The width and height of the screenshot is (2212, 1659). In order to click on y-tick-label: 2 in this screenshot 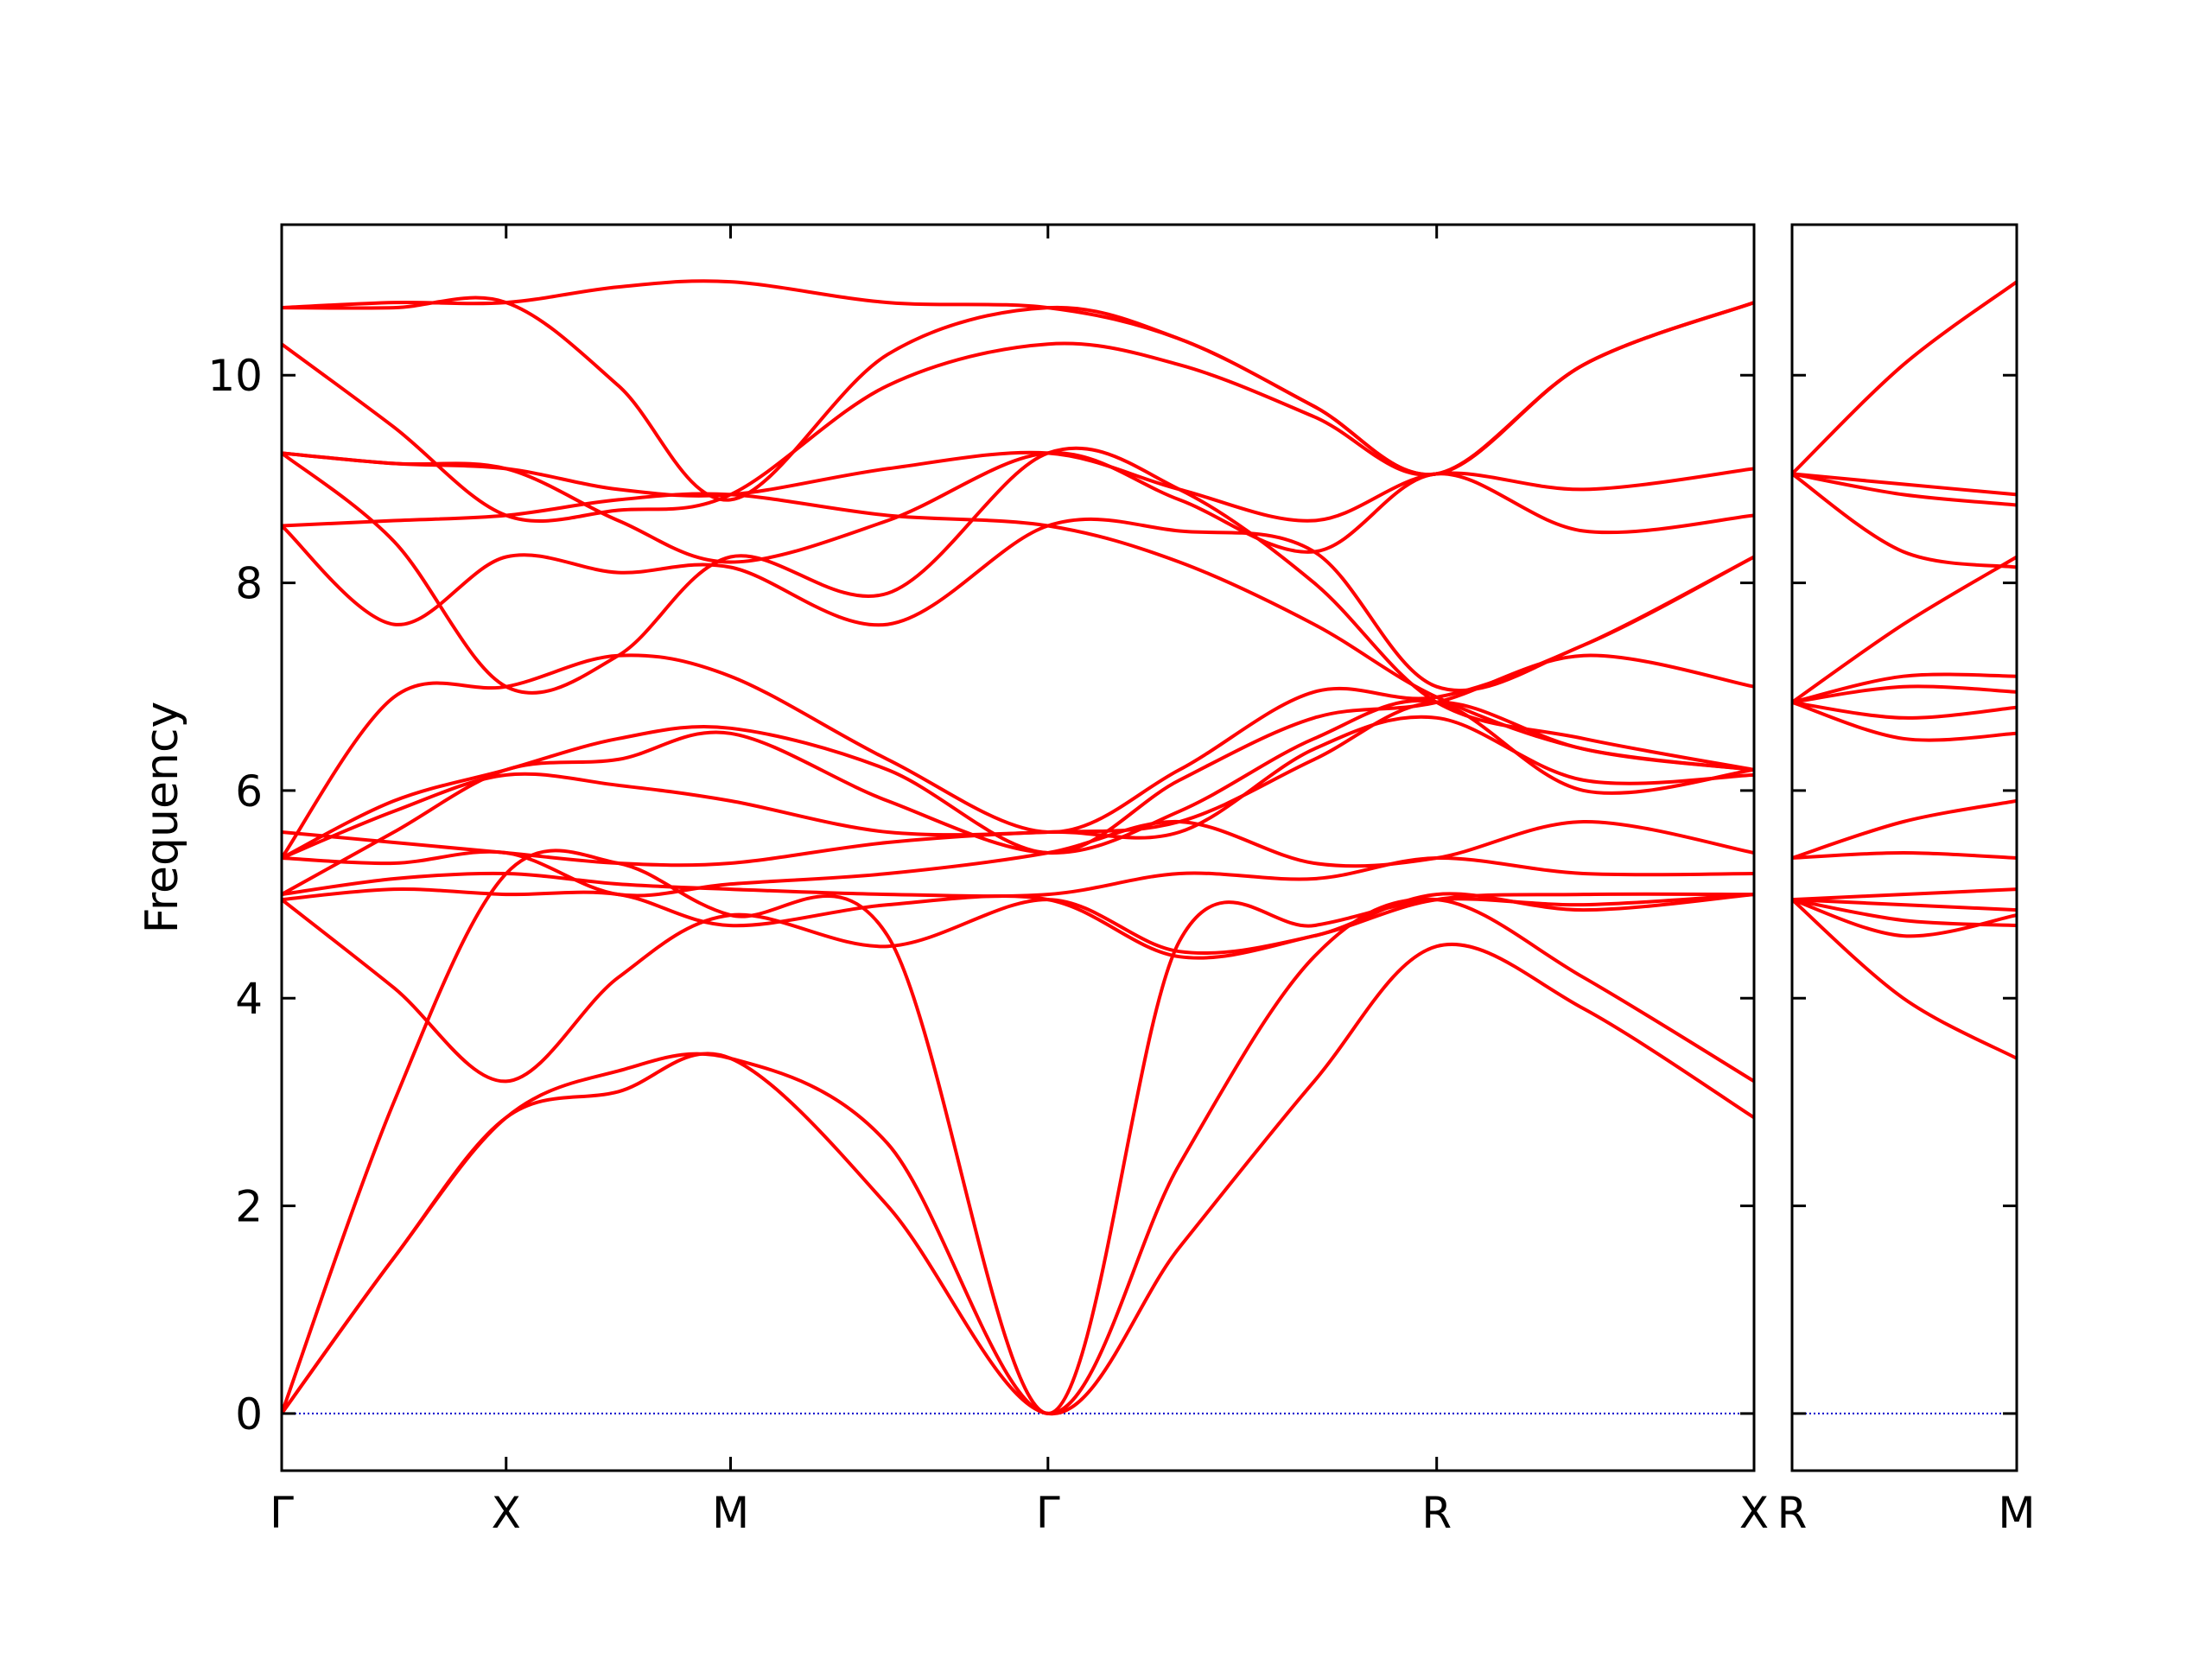, I will do `click(249, 1207)`.